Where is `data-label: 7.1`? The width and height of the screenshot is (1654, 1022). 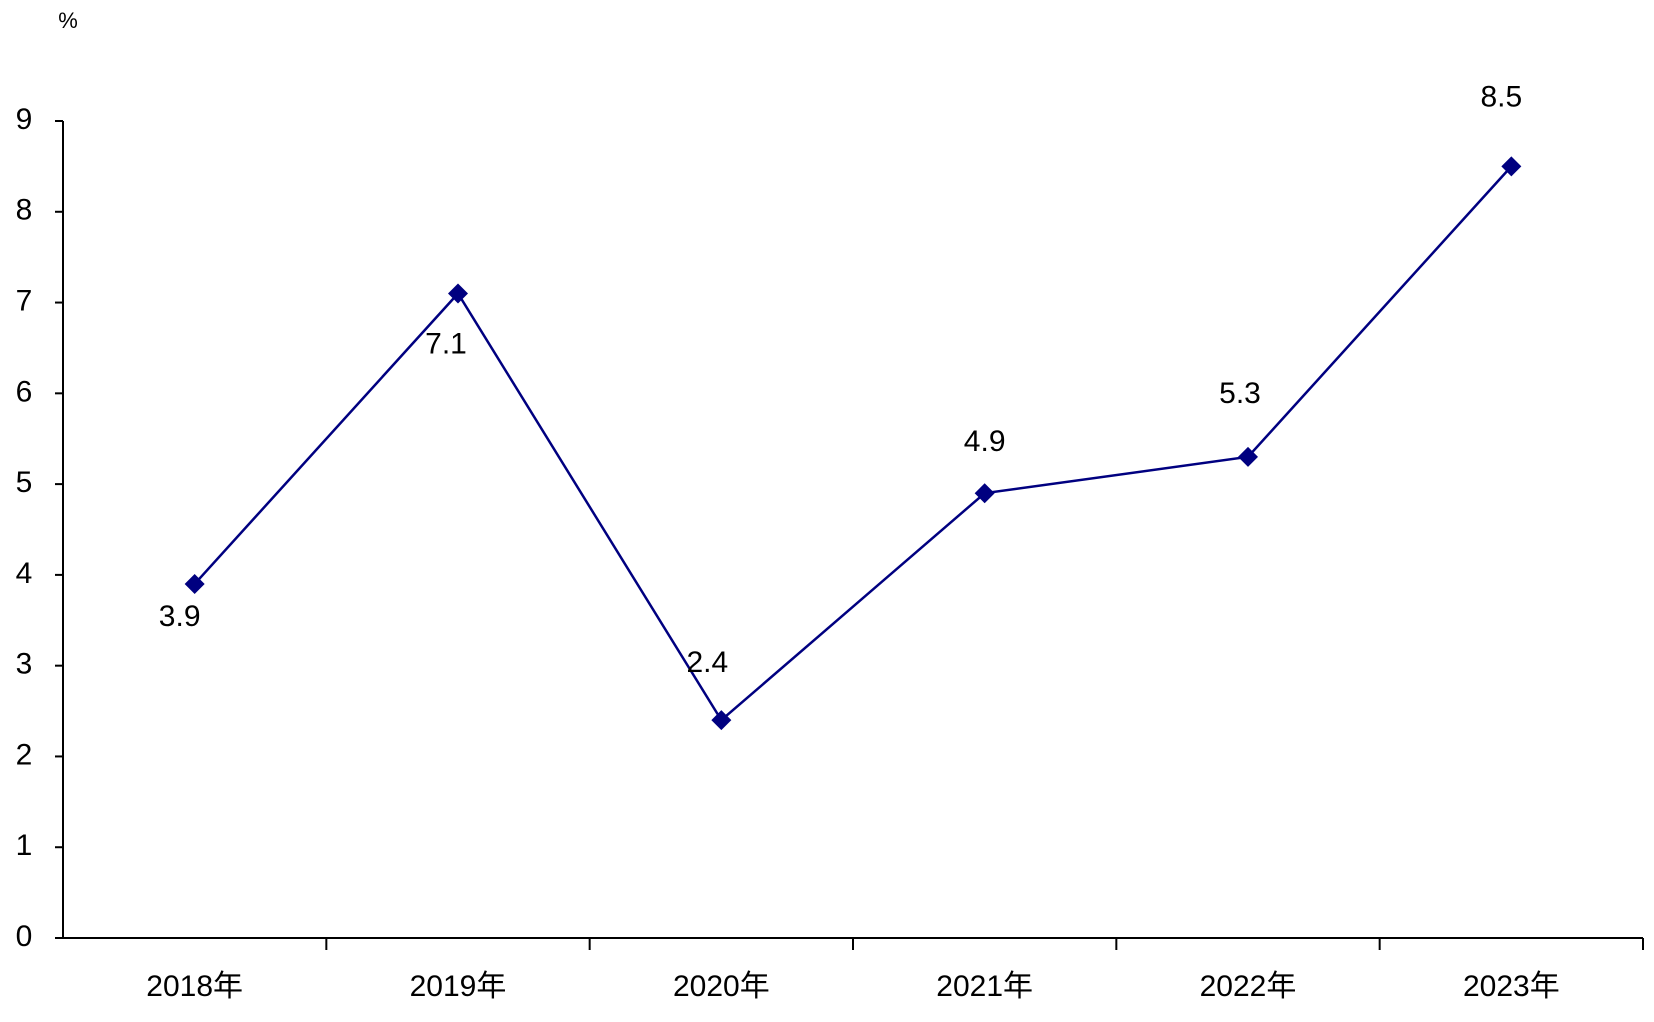 data-label: 7.1 is located at coordinates (446, 343).